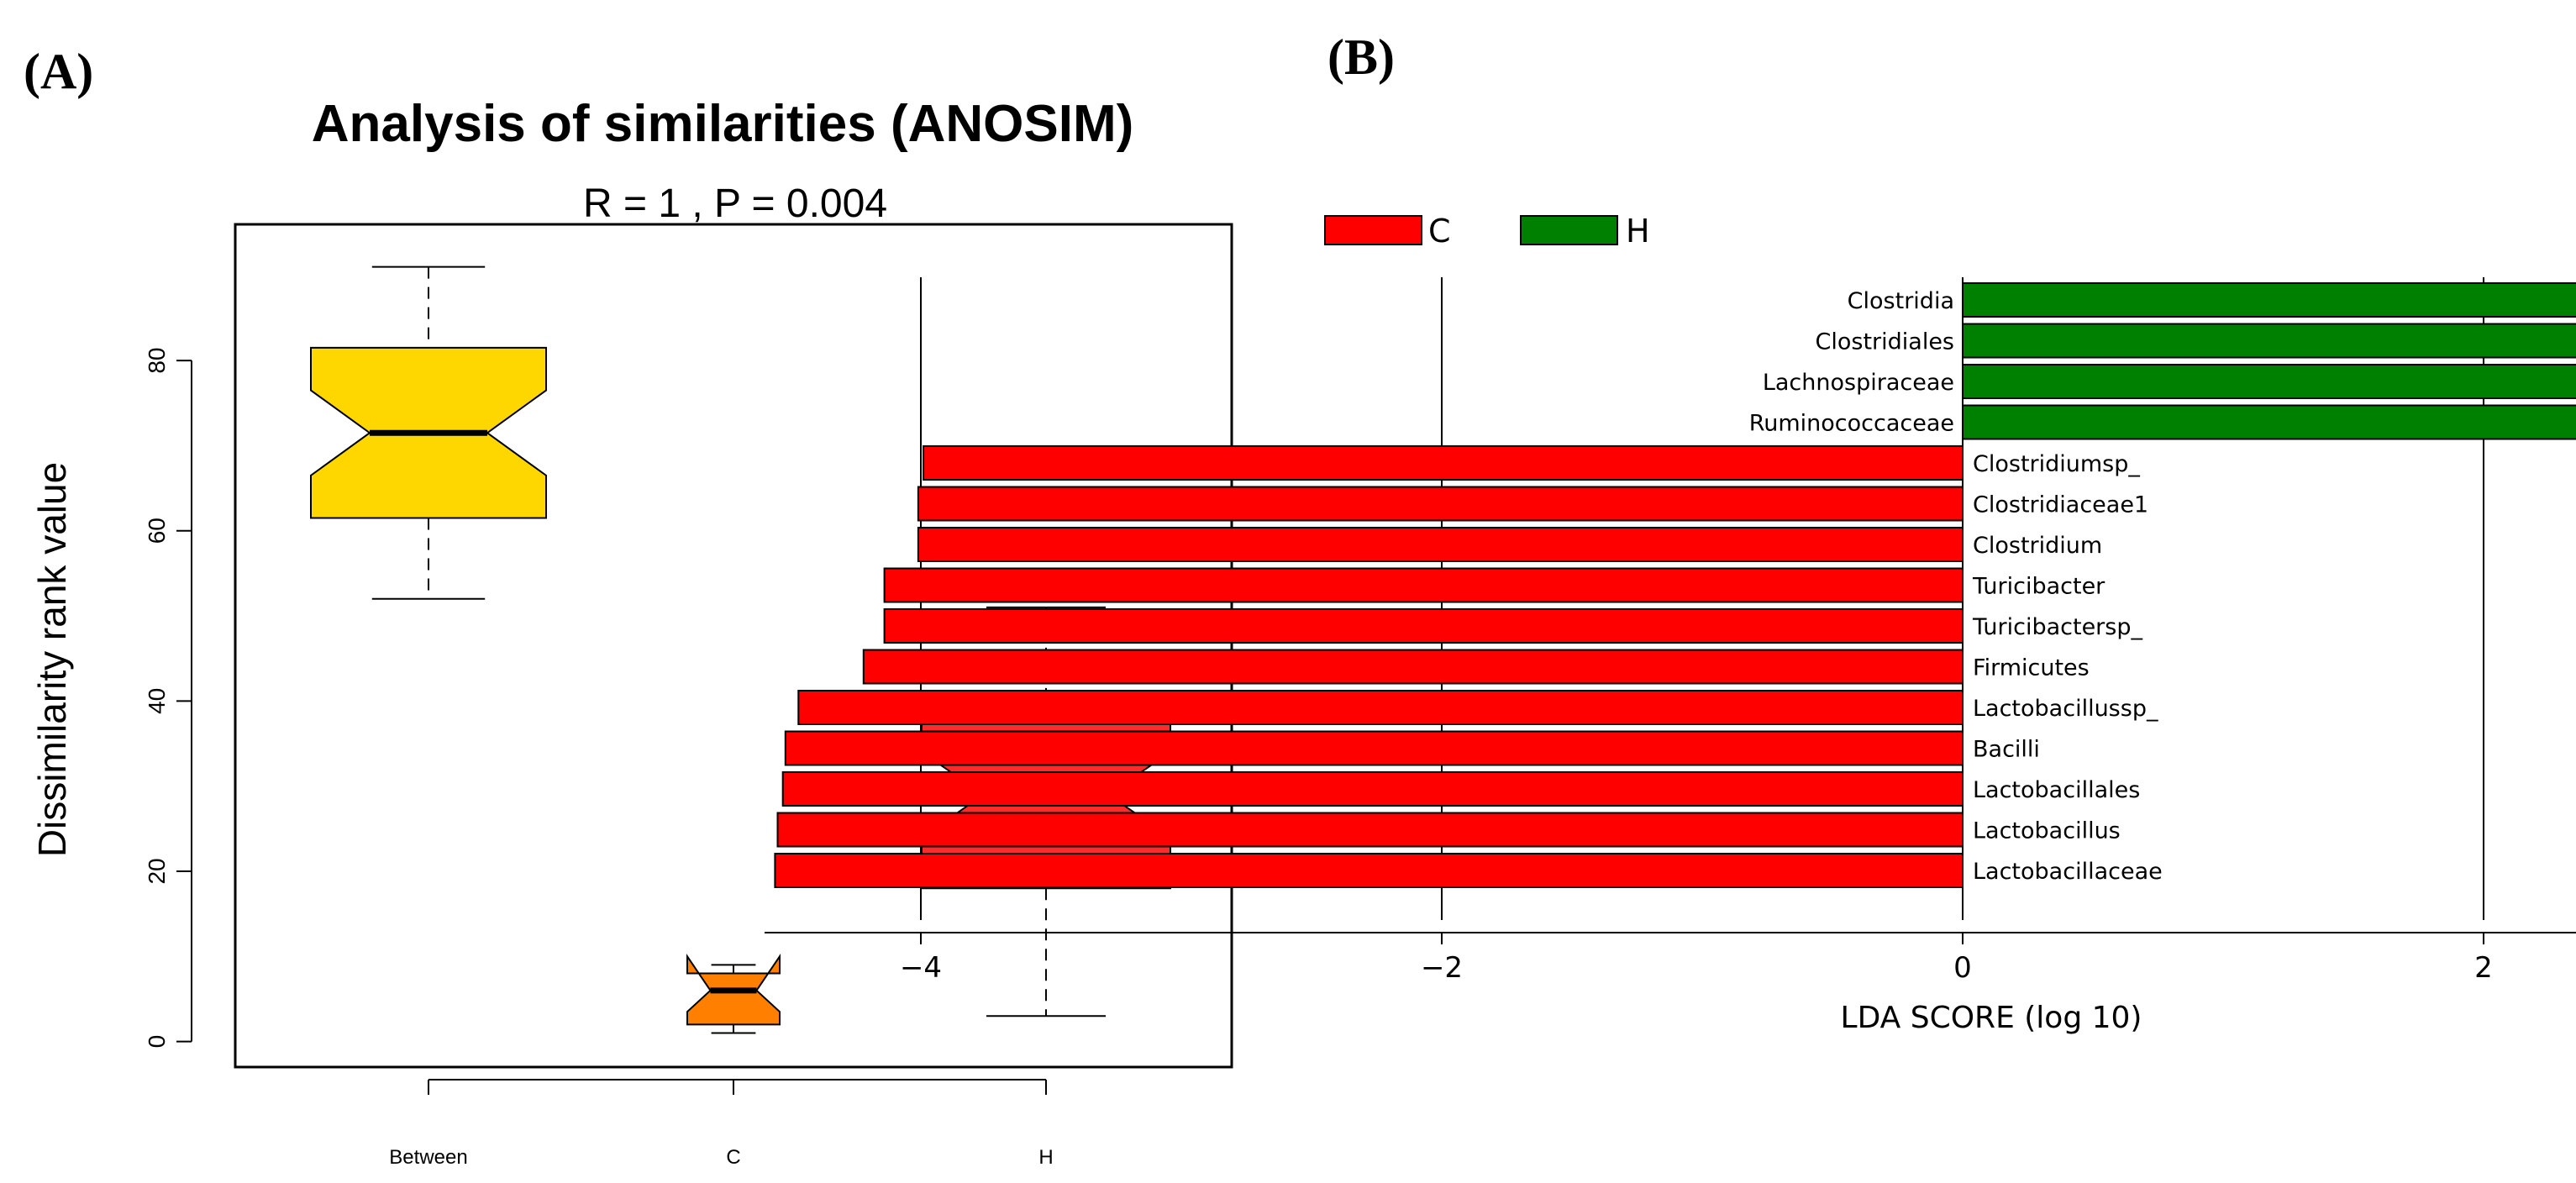 The image size is (2576, 1183). I want to click on y-axis-a: 0 20 40 60 80, so click(168, 698).